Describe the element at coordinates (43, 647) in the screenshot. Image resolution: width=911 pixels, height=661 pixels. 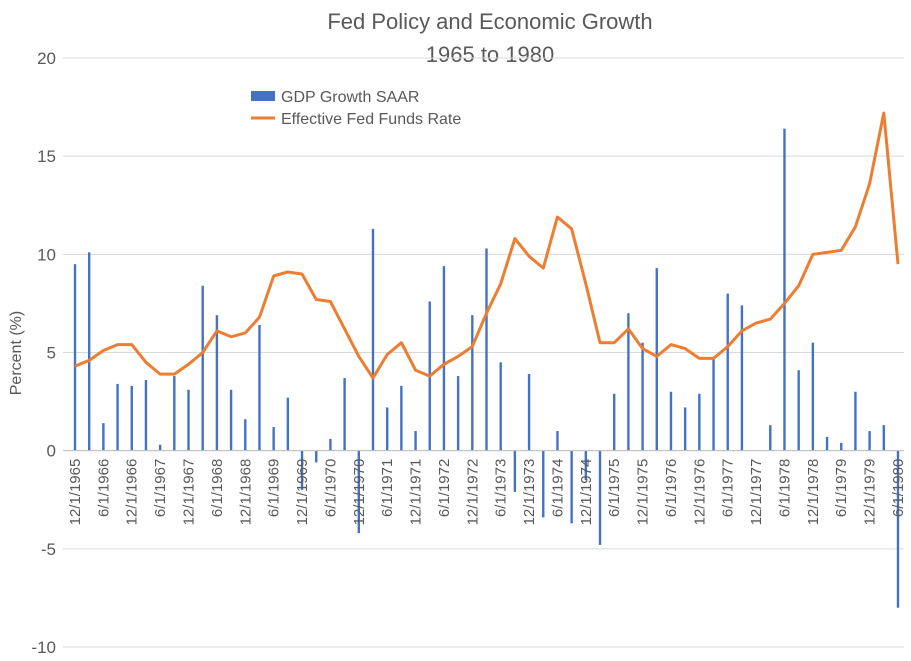
I see `y-tick-label: -10` at that location.